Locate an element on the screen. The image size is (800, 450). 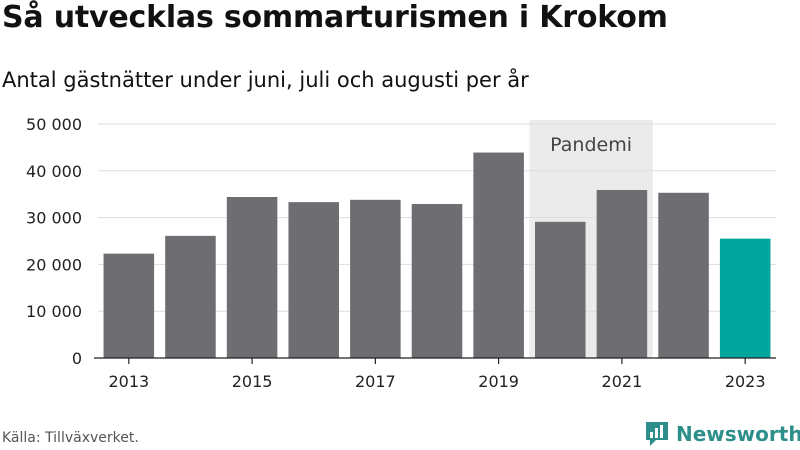
y-tick-label: 50 000 is located at coordinates (54, 124).